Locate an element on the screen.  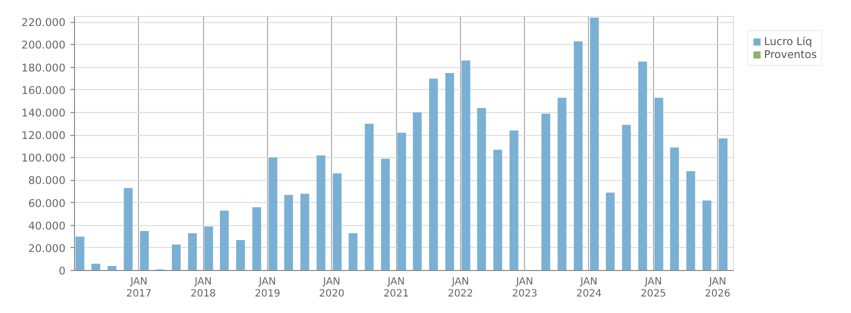
y-tick-label: 180.000 is located at coordinates (43, 67).